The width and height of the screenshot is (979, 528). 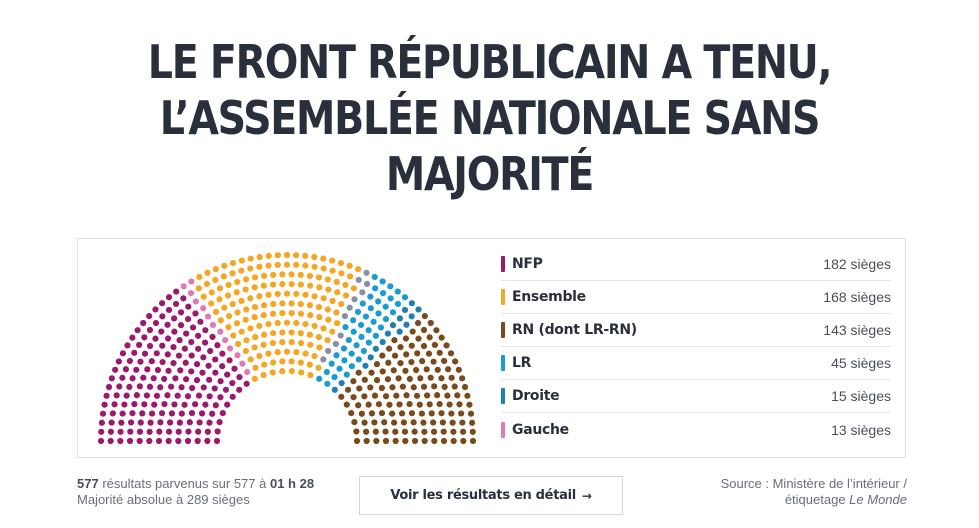 I want to click on results-progress-line: 577 résultats parvenus sur 577 à 01 h 28, so click(x=195, y=484).